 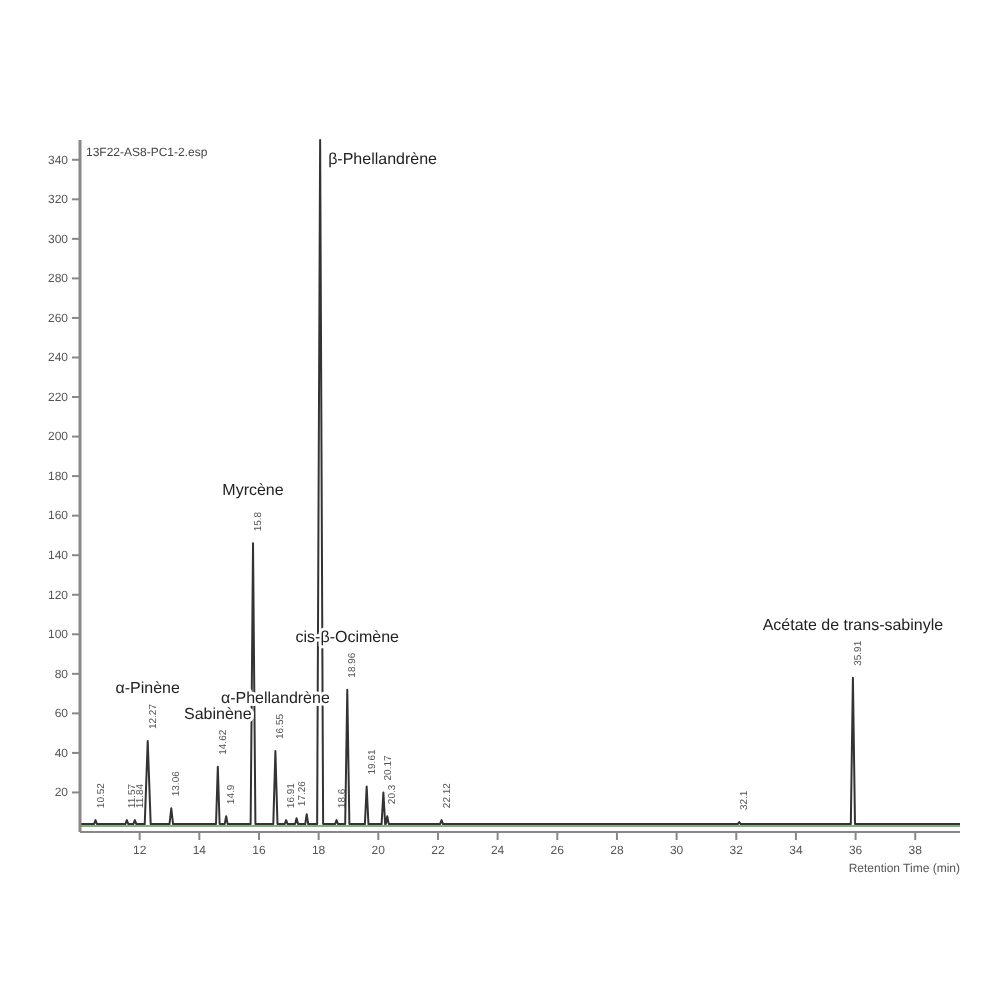 What do you see at coordinates (218, 713) in the screenshot?
I see `annotation: Sabinène` at bounding box center [218, 713].